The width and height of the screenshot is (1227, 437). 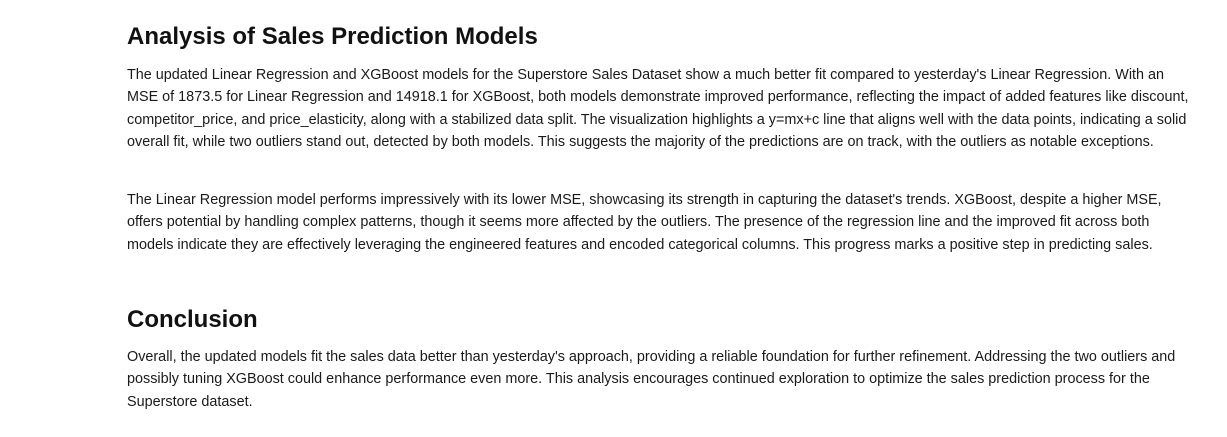 What do you see at coordinates (192, 319) in the screenshot?
I see `section-heading-conclusion: Conclusion` at bounding box center [192, 319].